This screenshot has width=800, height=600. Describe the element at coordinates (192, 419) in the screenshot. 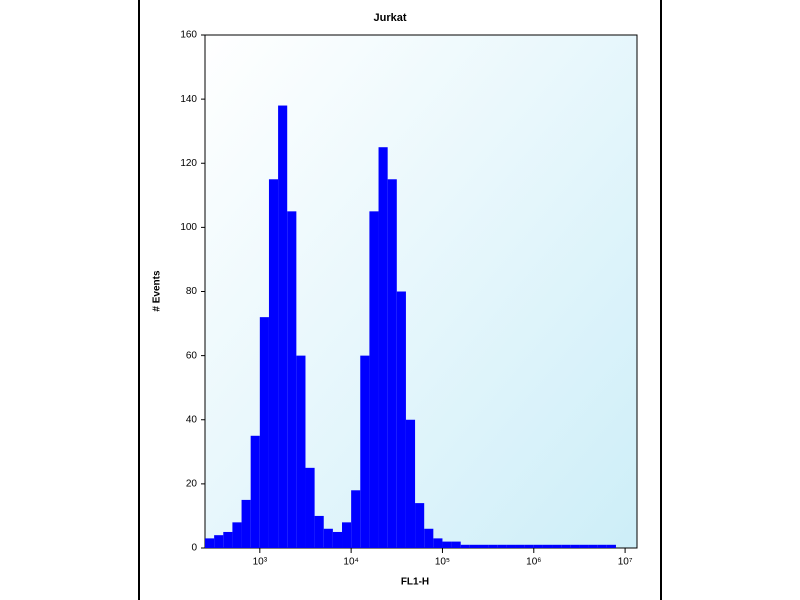

I see `y-tick-label: 40` at that location.